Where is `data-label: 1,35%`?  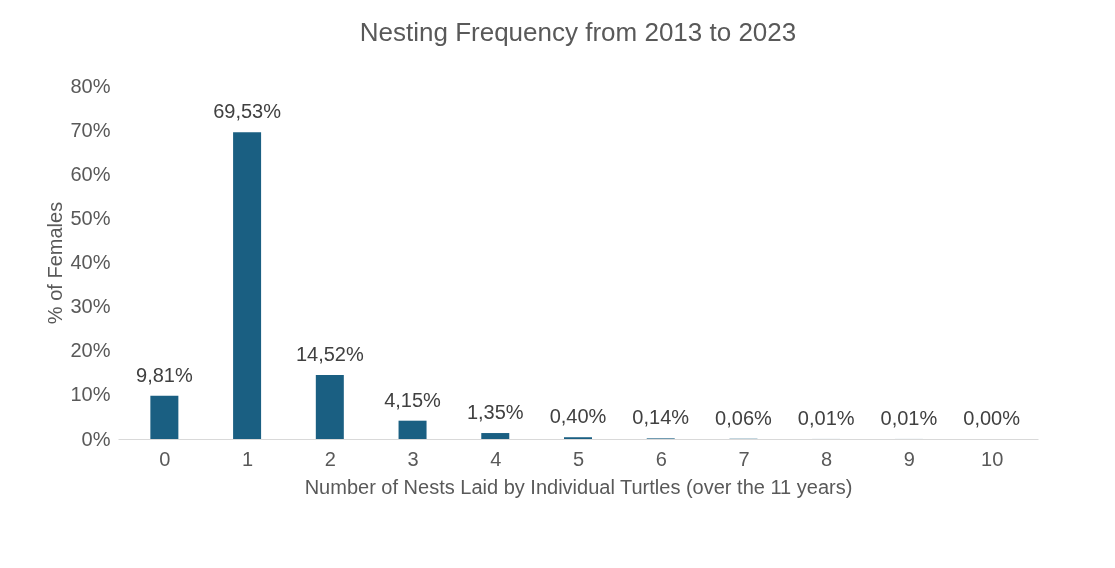 data-label: 1,35% is located at coordinates (495, 412).